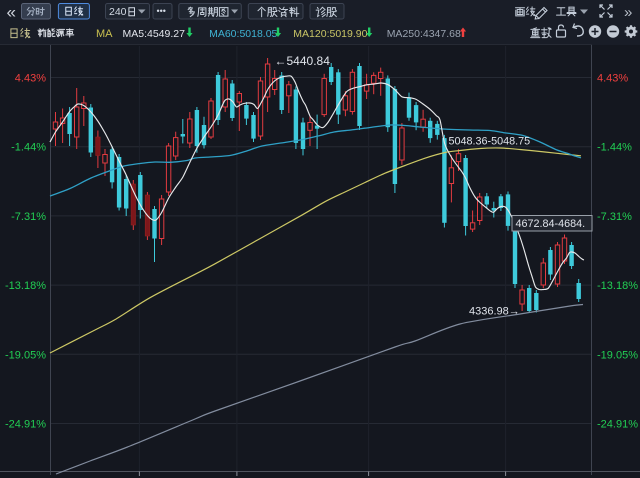 The width and height of the screenshot is (640, 478). What do you see at coordinates (243, 34) in the screenshot?
I see `svg-text: MA60:5018.05` at bounding box center [243, 34].